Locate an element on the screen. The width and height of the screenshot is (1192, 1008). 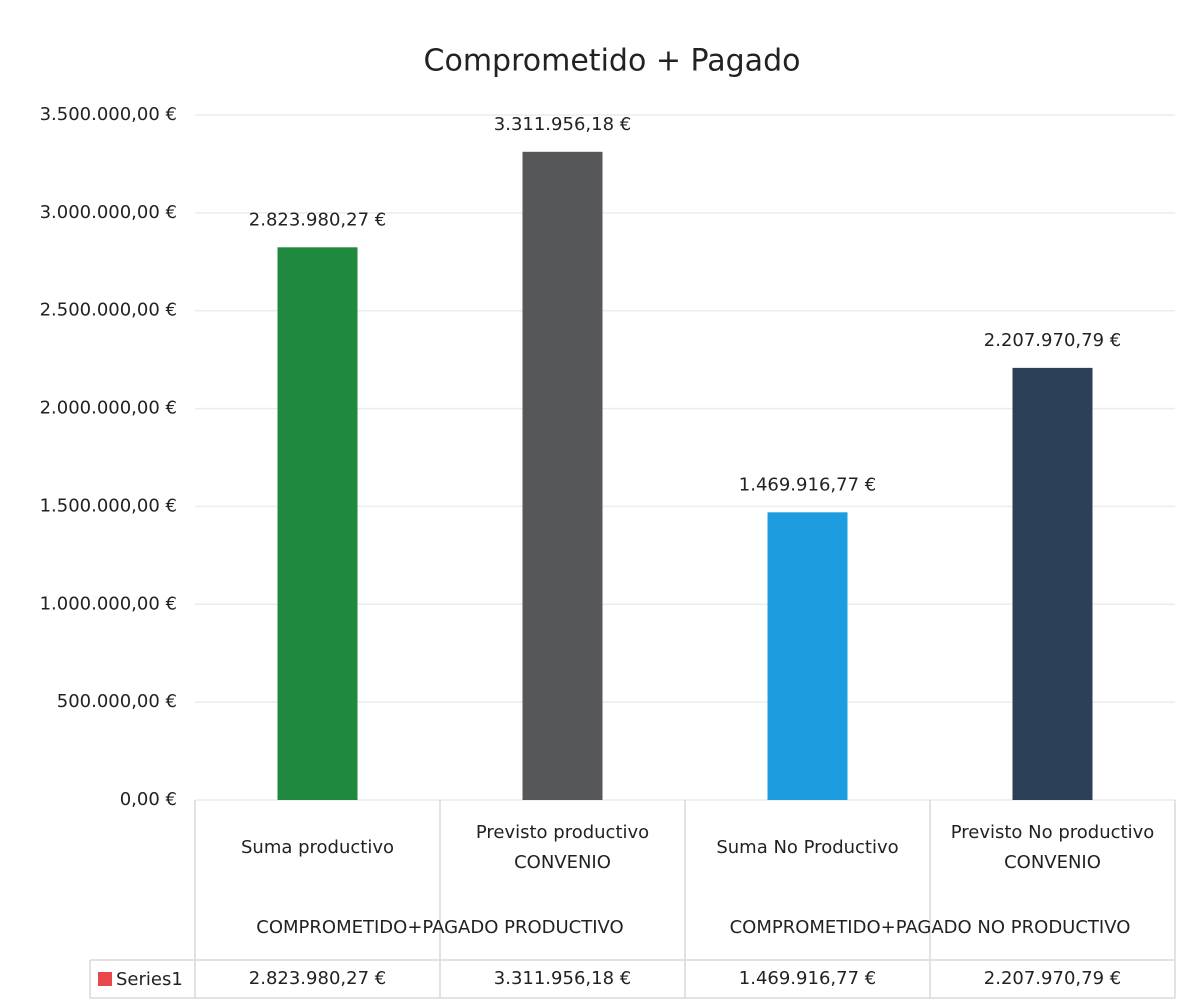
y-tick-label: 2.500.000,00 € is located at coordinates (108, 310).